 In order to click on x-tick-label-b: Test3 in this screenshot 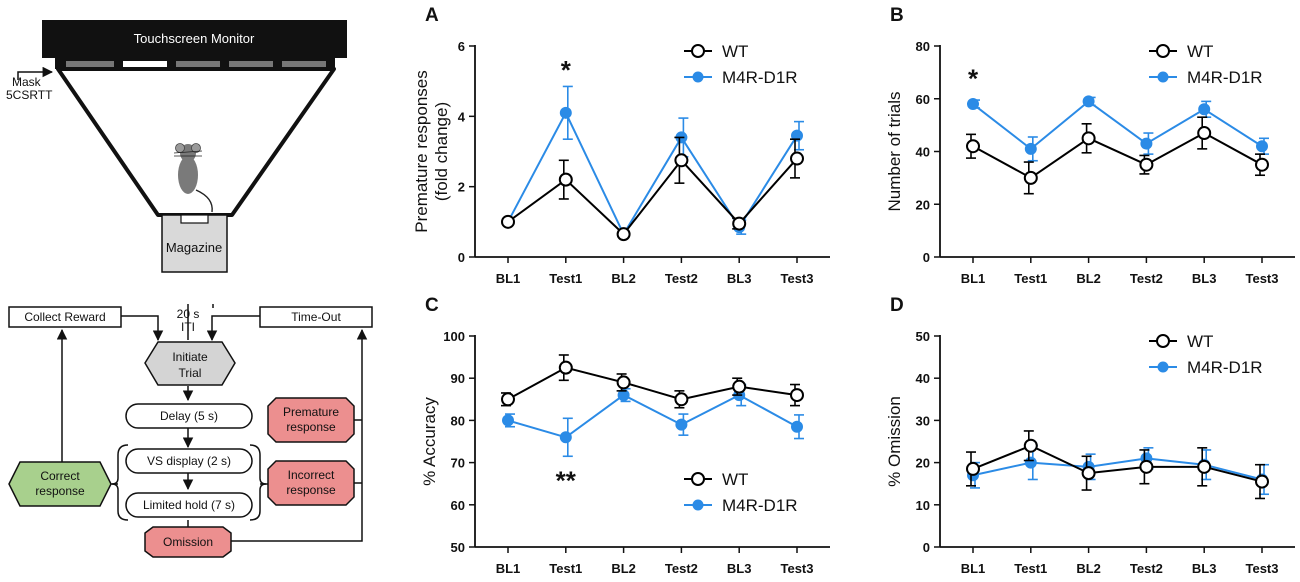, I will do `click(1262, 278)`.